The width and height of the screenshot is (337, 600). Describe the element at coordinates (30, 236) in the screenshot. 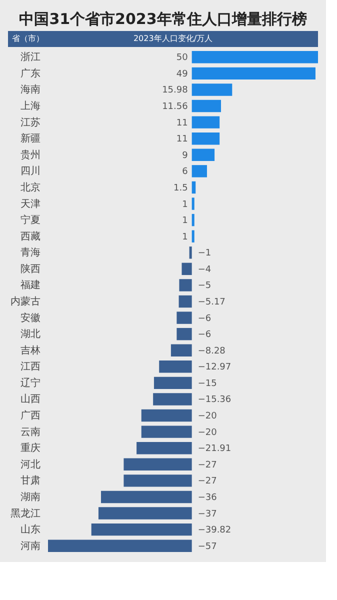

I see `y-tick-label: 西藏` at that location.